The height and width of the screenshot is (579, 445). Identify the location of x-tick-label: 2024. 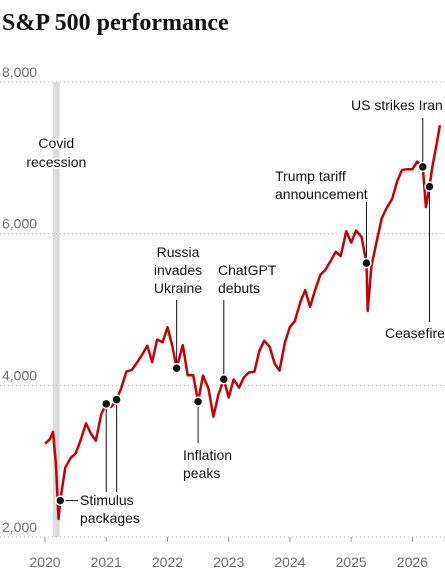
(289, 562).